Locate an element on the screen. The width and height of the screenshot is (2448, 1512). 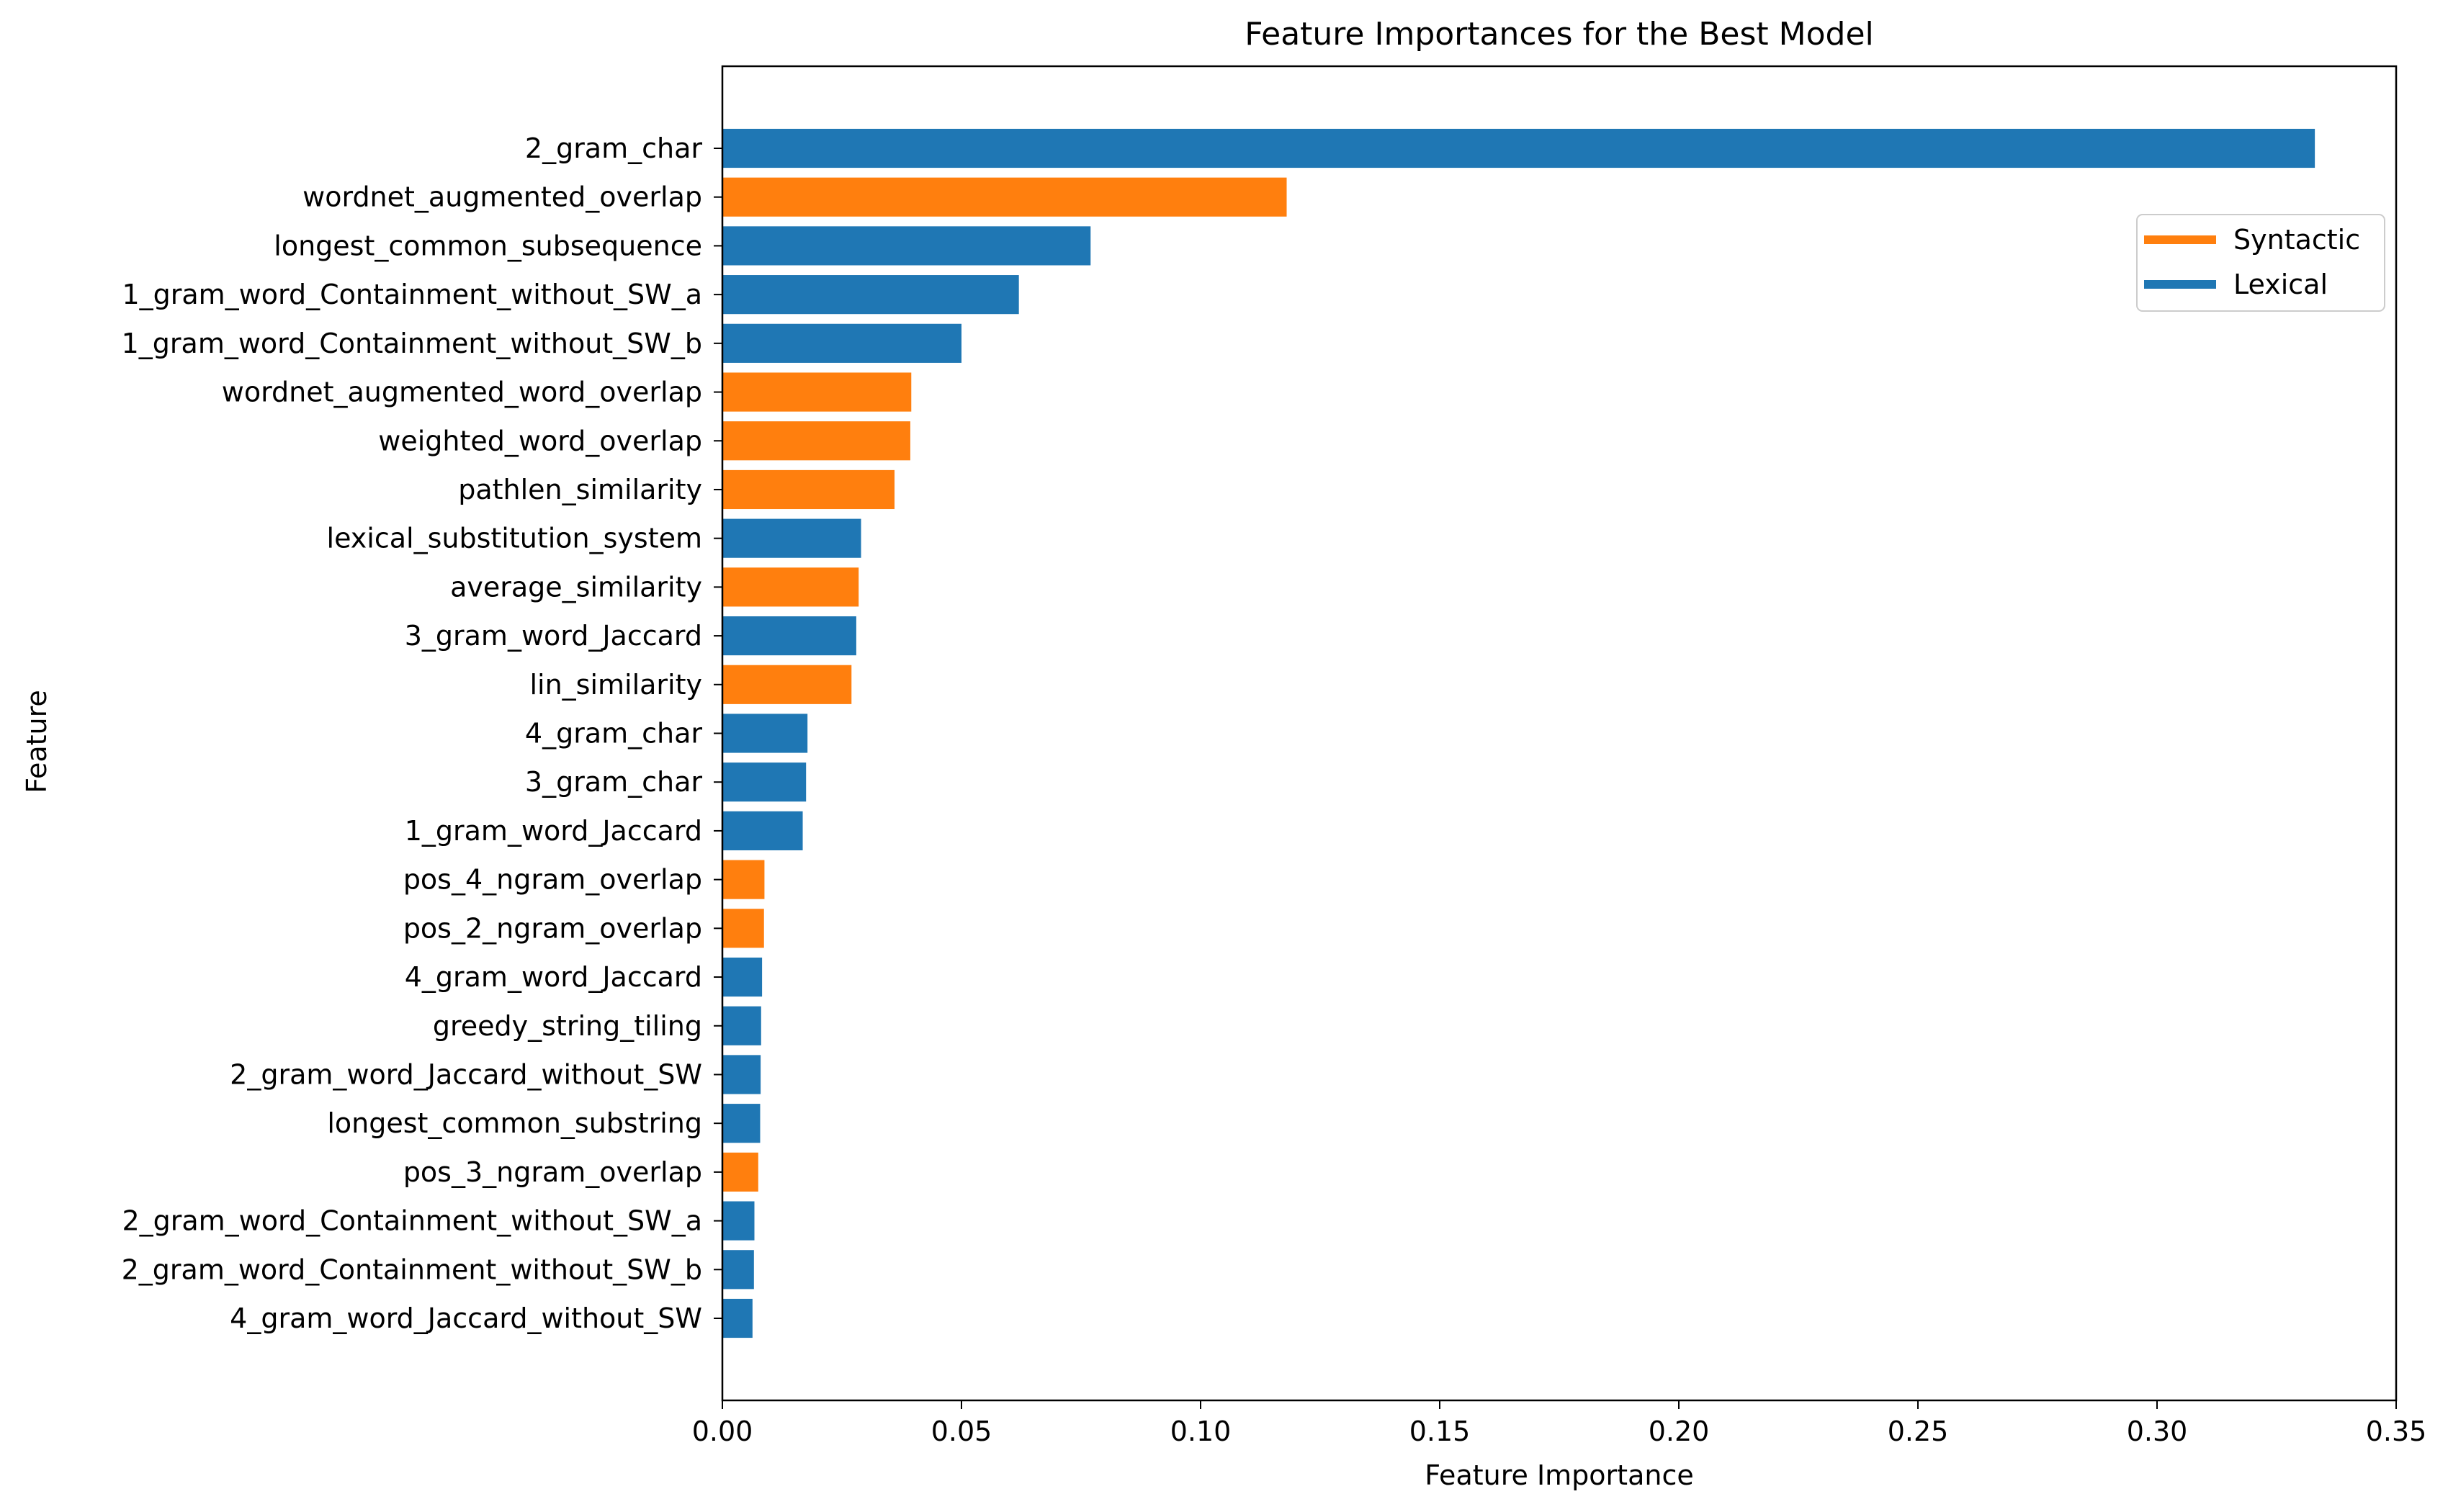
bar-lexical-substitution-system is located at coordinates (791, 538).